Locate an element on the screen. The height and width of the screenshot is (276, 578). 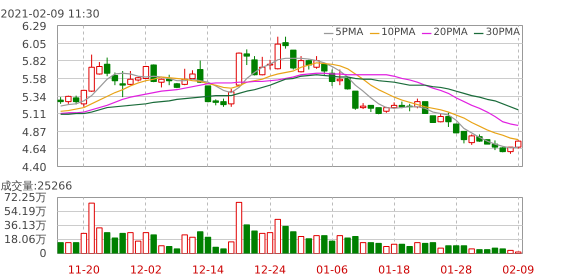
x-tick-label: 12-14 is located at coordinates (208, 270).